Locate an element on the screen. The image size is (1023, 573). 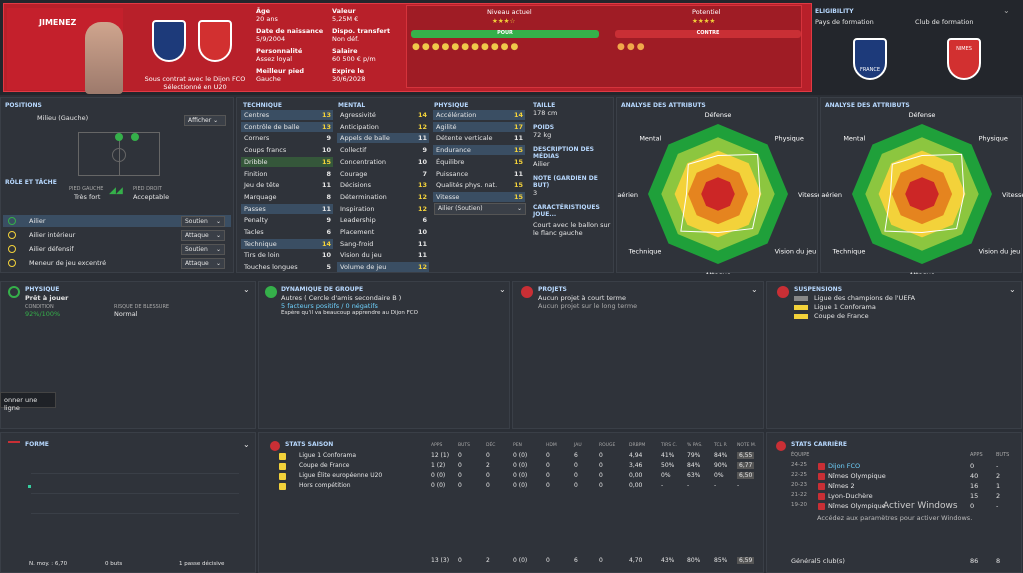
attribute-value: 9 is located at coordinates (424, 150).